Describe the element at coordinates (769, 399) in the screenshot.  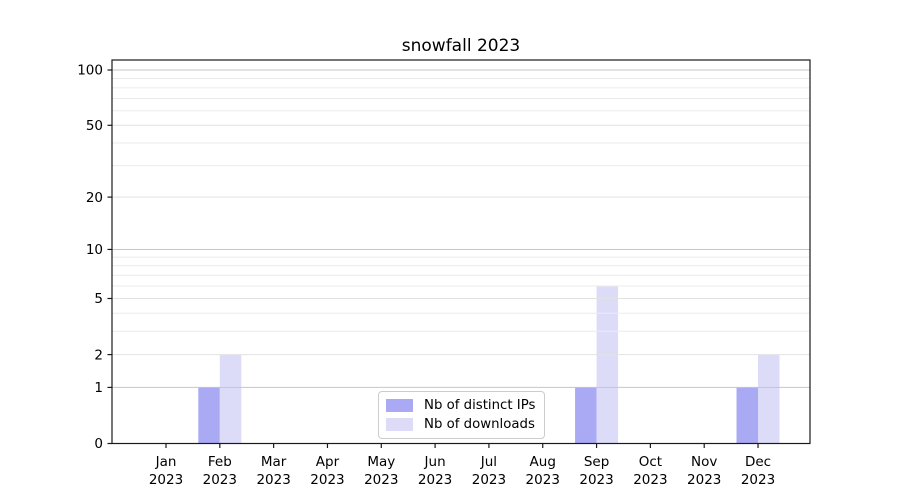
I see `bar-dec-downloads` at that location.